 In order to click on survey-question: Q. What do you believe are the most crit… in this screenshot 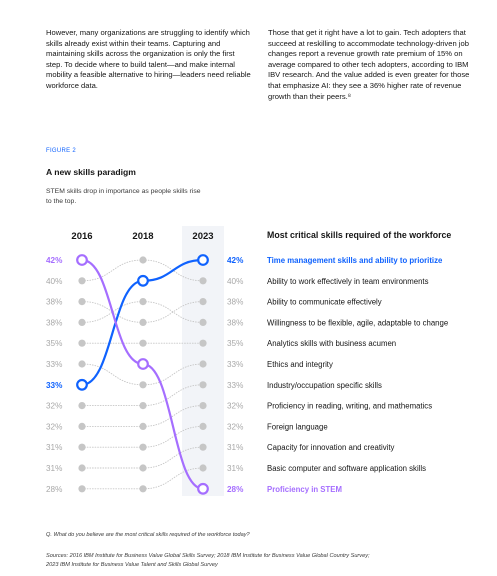, I will do `click(148, 535)`.